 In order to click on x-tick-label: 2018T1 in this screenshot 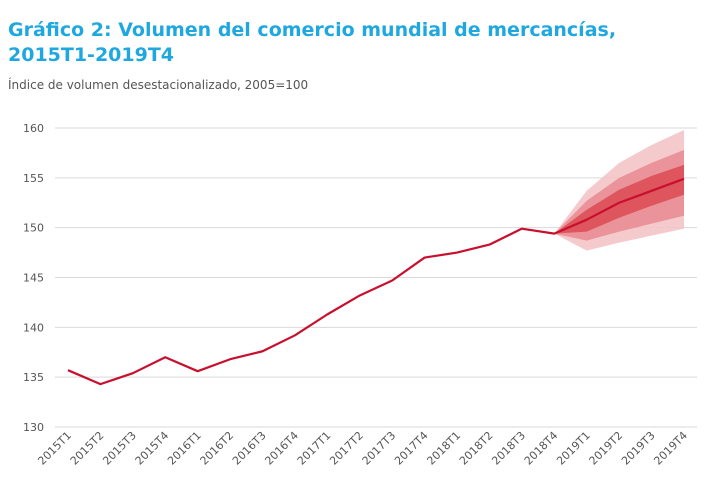, I will do `click(443, 448)`.